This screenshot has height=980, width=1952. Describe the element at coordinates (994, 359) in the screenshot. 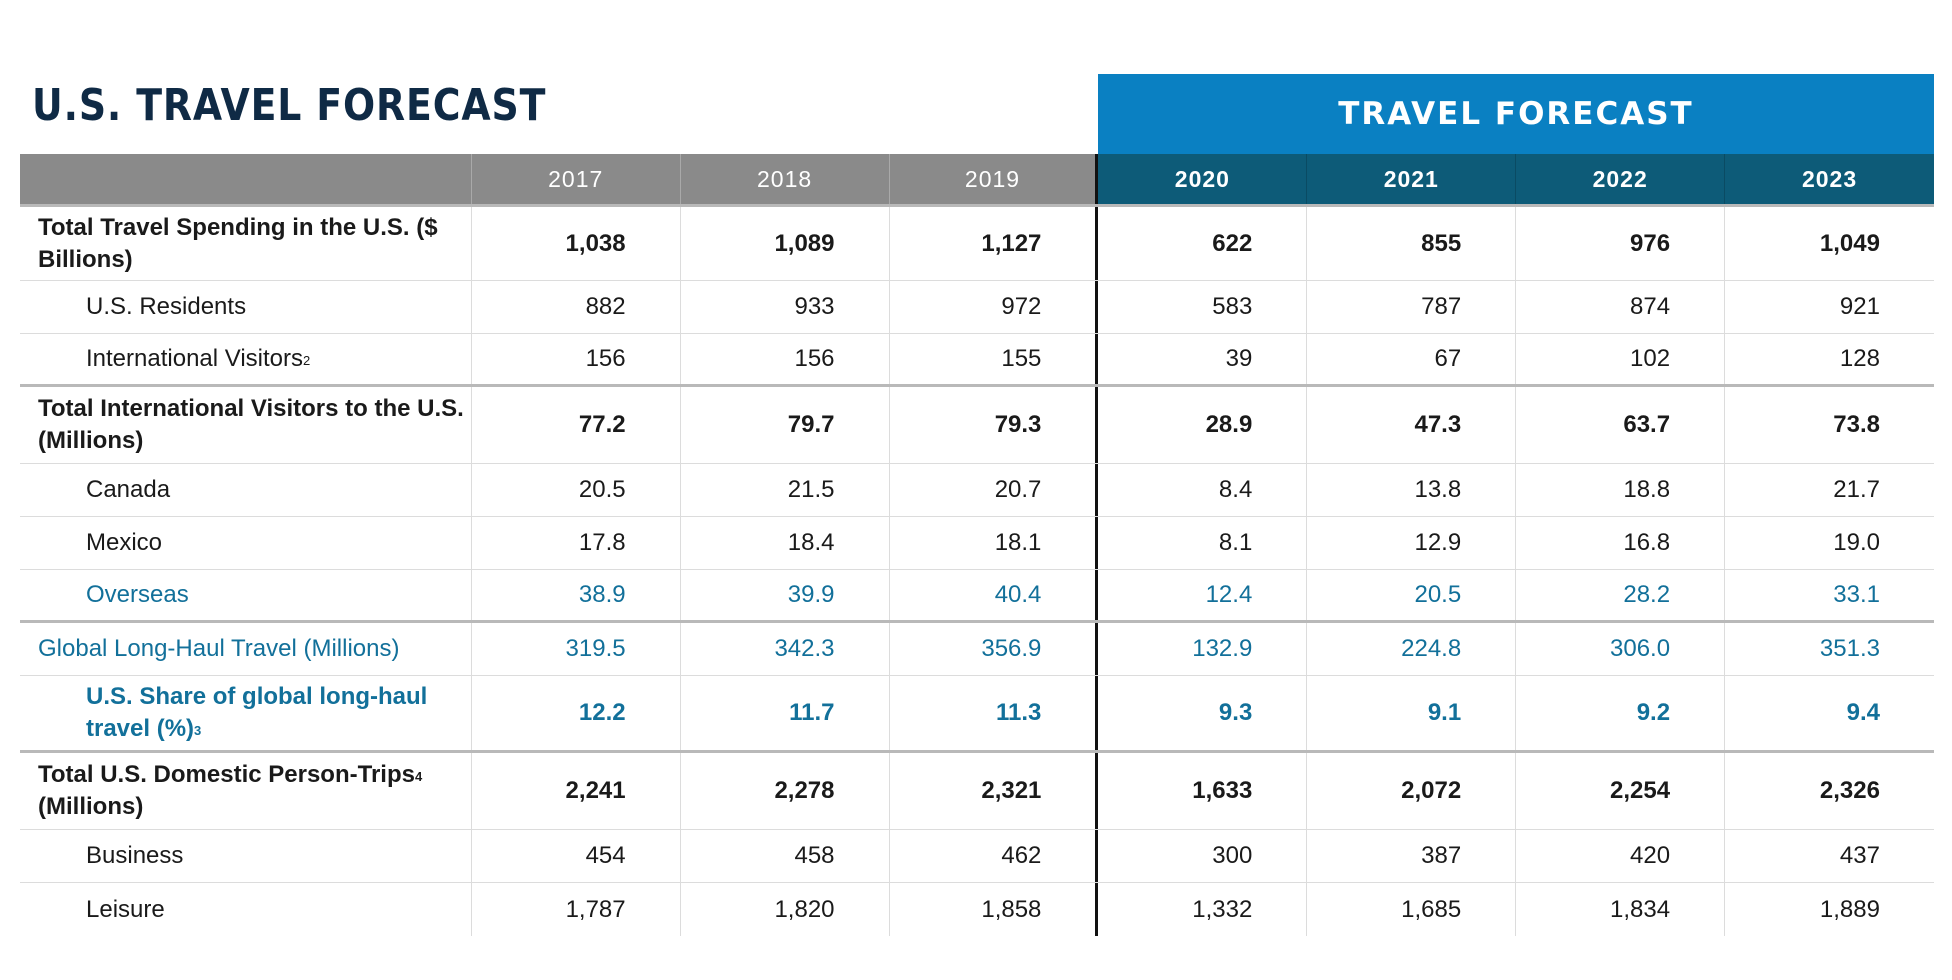

I see `cell: 155` at that location.